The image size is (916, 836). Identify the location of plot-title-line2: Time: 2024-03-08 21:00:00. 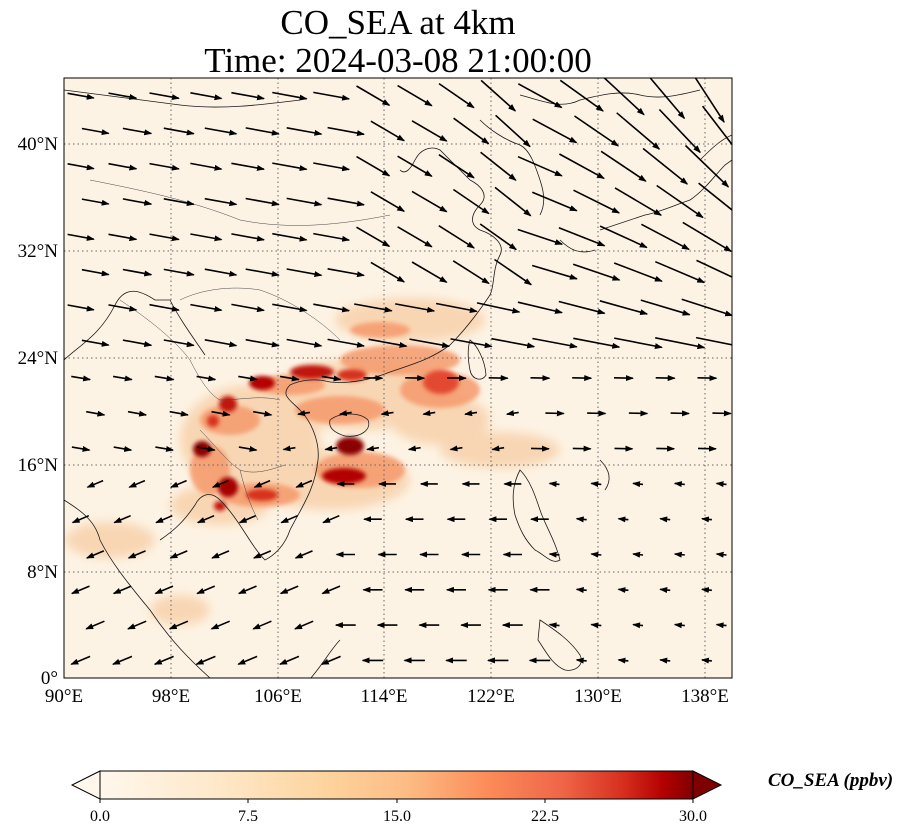
(398, 60).